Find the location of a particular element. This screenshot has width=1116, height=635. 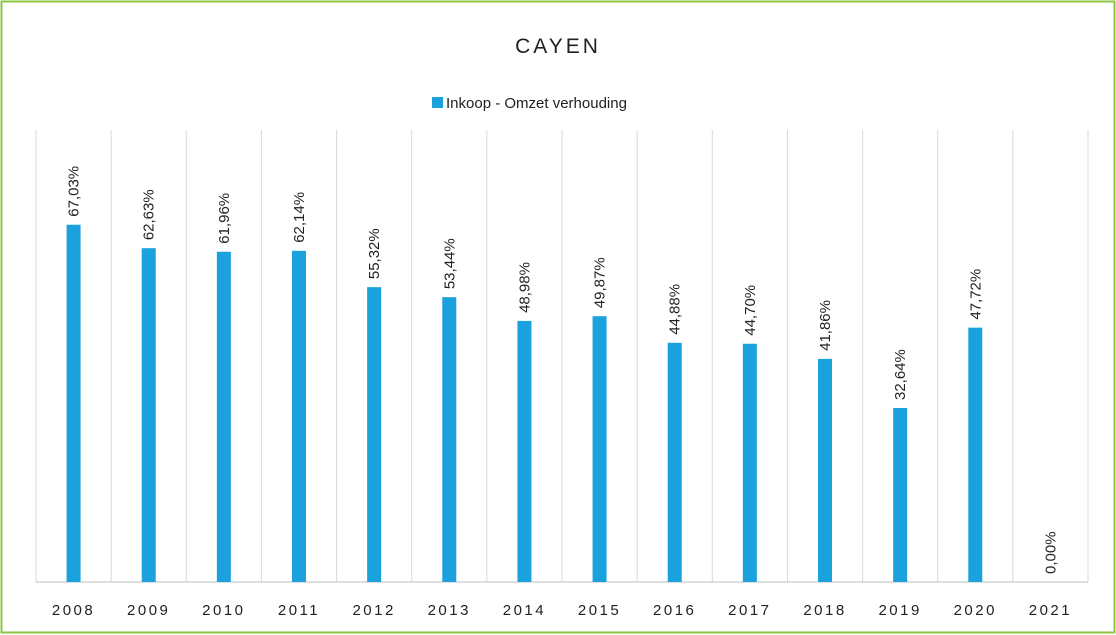

x-tick-label: 2009 is located at coordinates (148, 610).